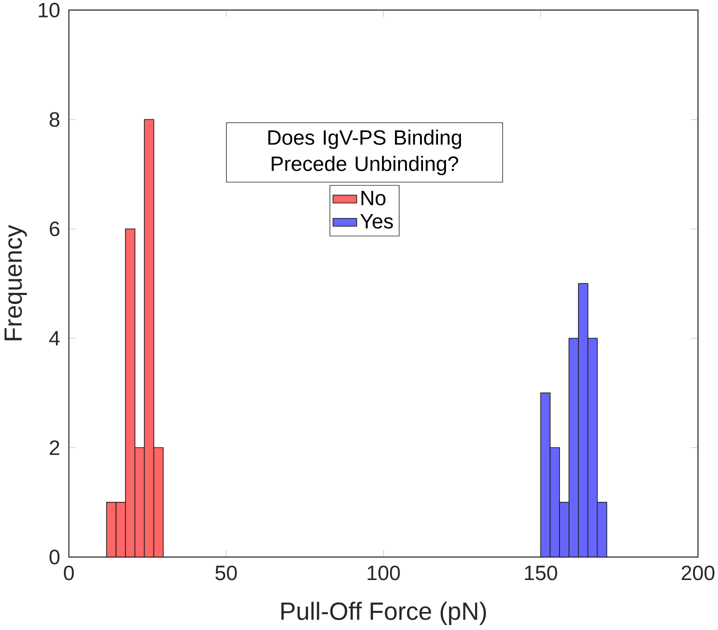 The width and height of the screenshot is (718, 630). Describe the element at coordinates (69, 573) in the screenshot. I see `x-tick-label: 0` at that location.